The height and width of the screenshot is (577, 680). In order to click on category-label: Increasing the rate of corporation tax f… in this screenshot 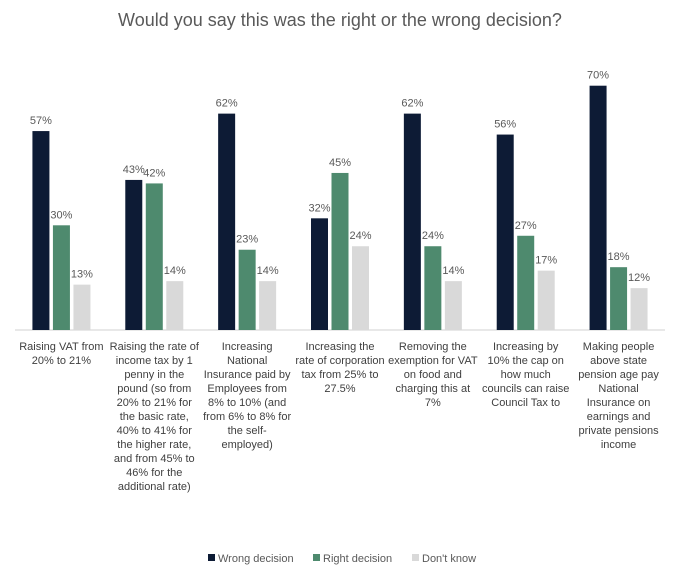, I will do `click(340, 368)`.